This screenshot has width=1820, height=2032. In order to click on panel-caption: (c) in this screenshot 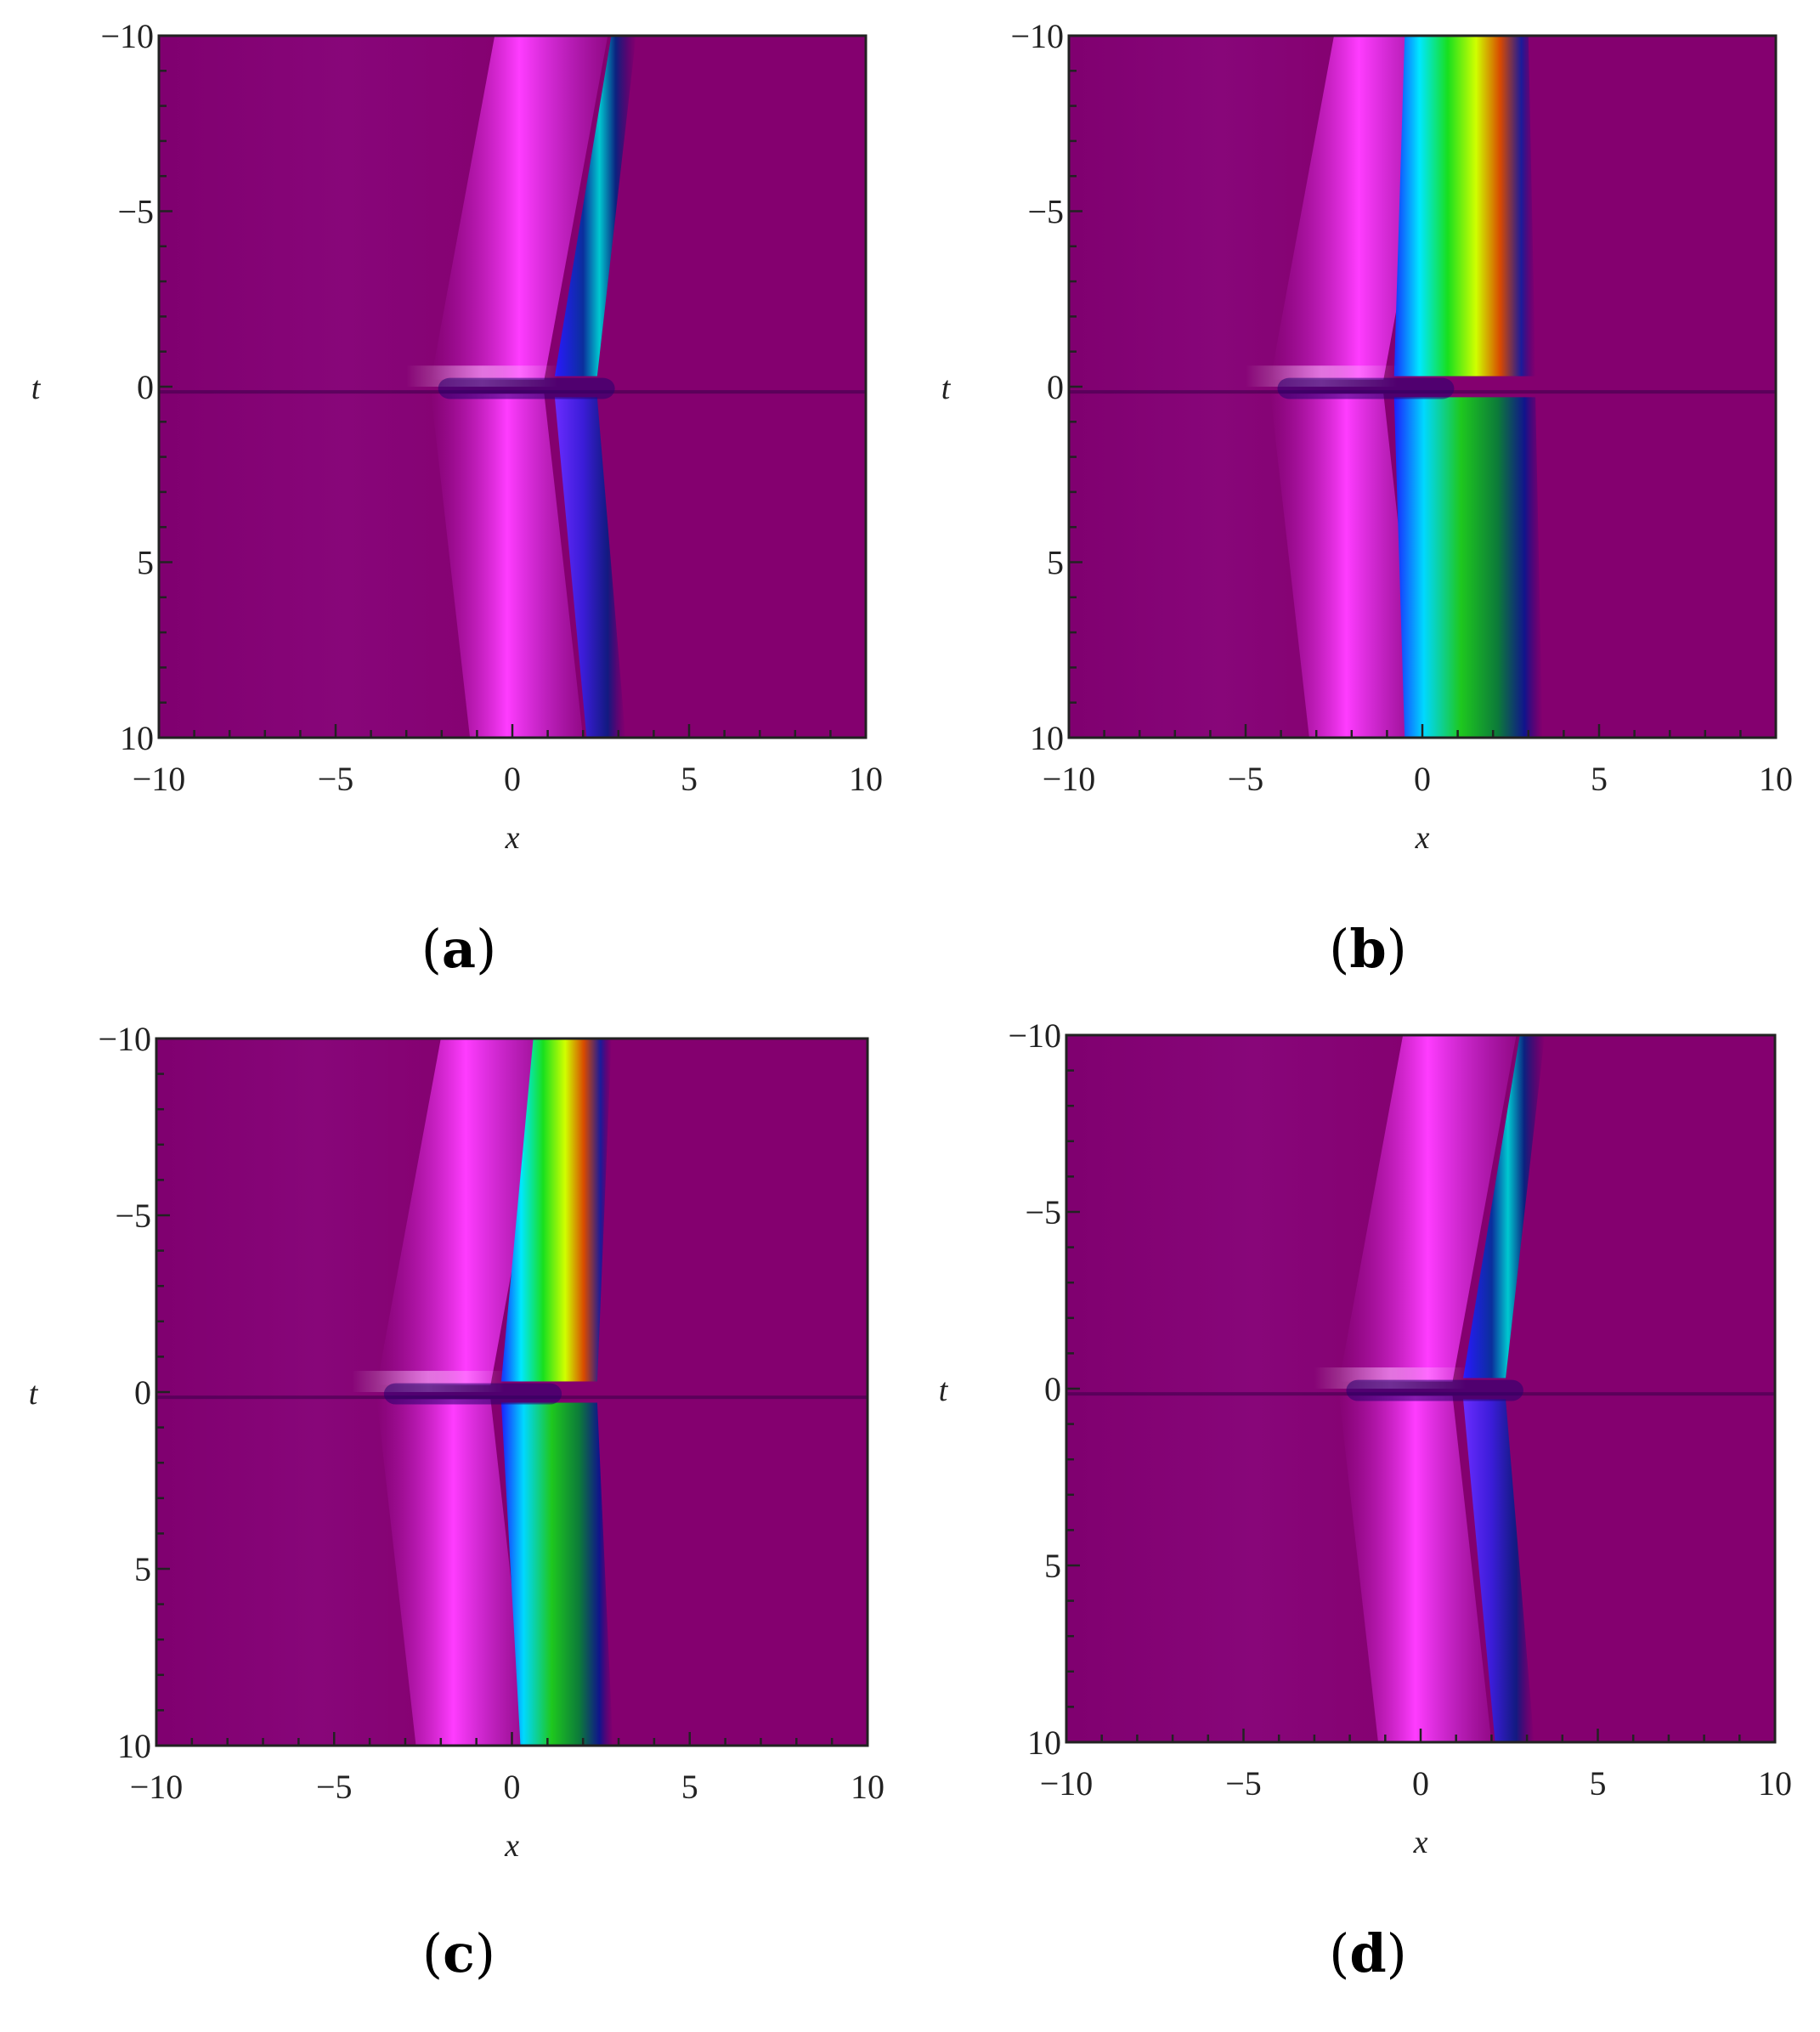, I will do `click(458, 1953)`.